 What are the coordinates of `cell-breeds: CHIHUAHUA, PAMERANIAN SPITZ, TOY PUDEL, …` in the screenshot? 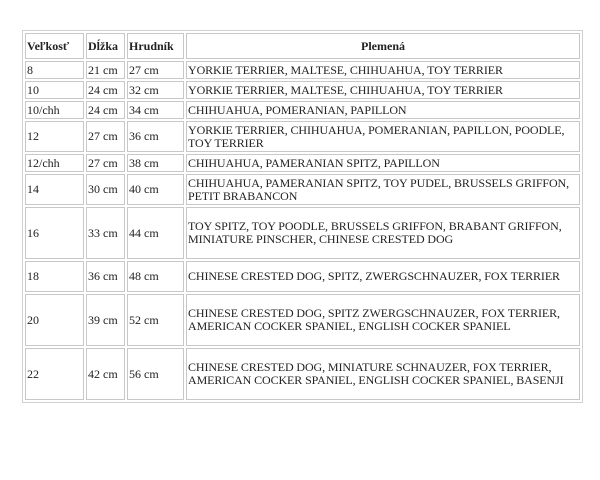 It's located at (383, 189).